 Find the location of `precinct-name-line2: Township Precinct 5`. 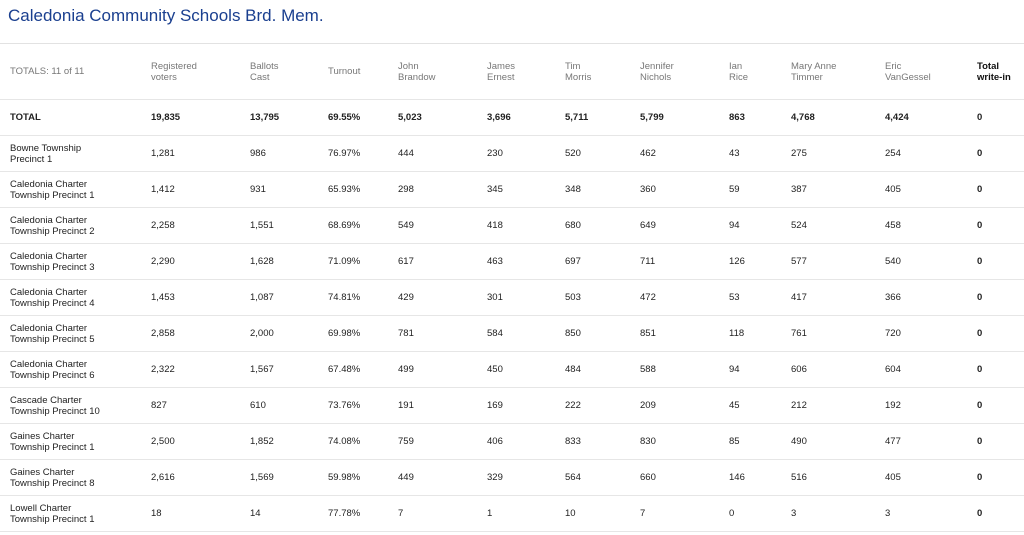

precinct-name-line2: Township Precinct 5 is located at coordinates (52, 339).